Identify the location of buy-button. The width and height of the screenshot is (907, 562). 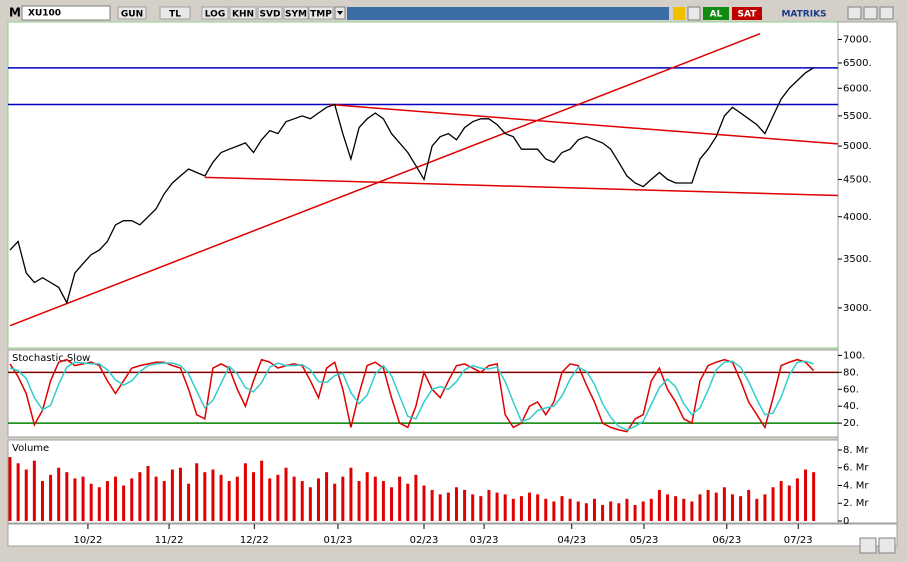
(716, 13).